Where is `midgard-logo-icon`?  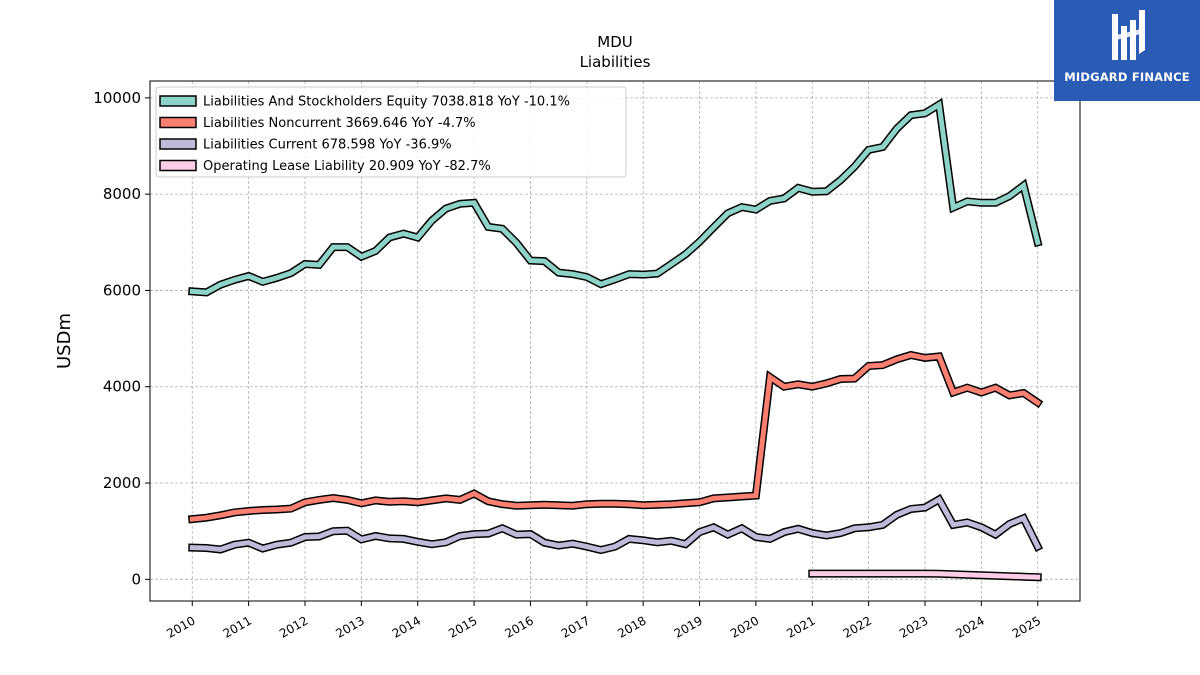 midgard-logo-icon is located at coordinates (1128, 35).